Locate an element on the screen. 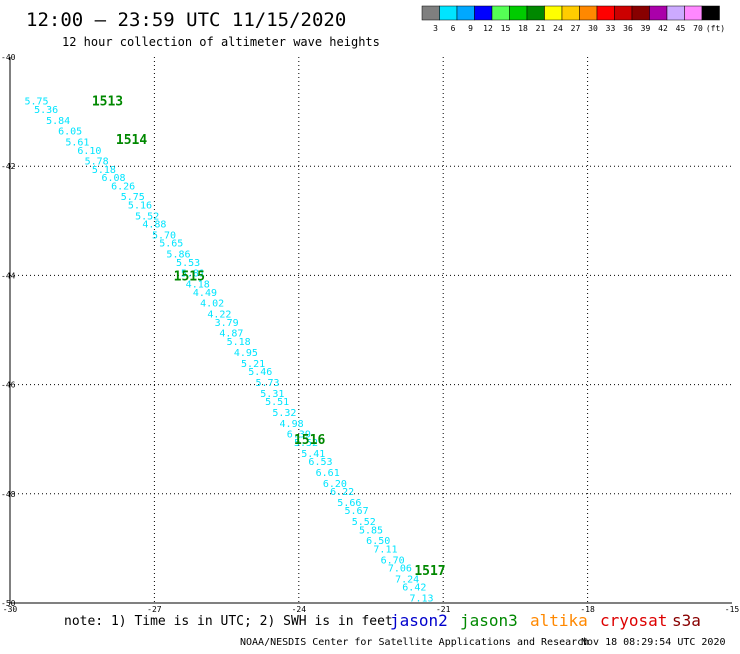 This screenshot has width=740, height=654. color-scale-label: 45 is located at coordinates (681, 28).